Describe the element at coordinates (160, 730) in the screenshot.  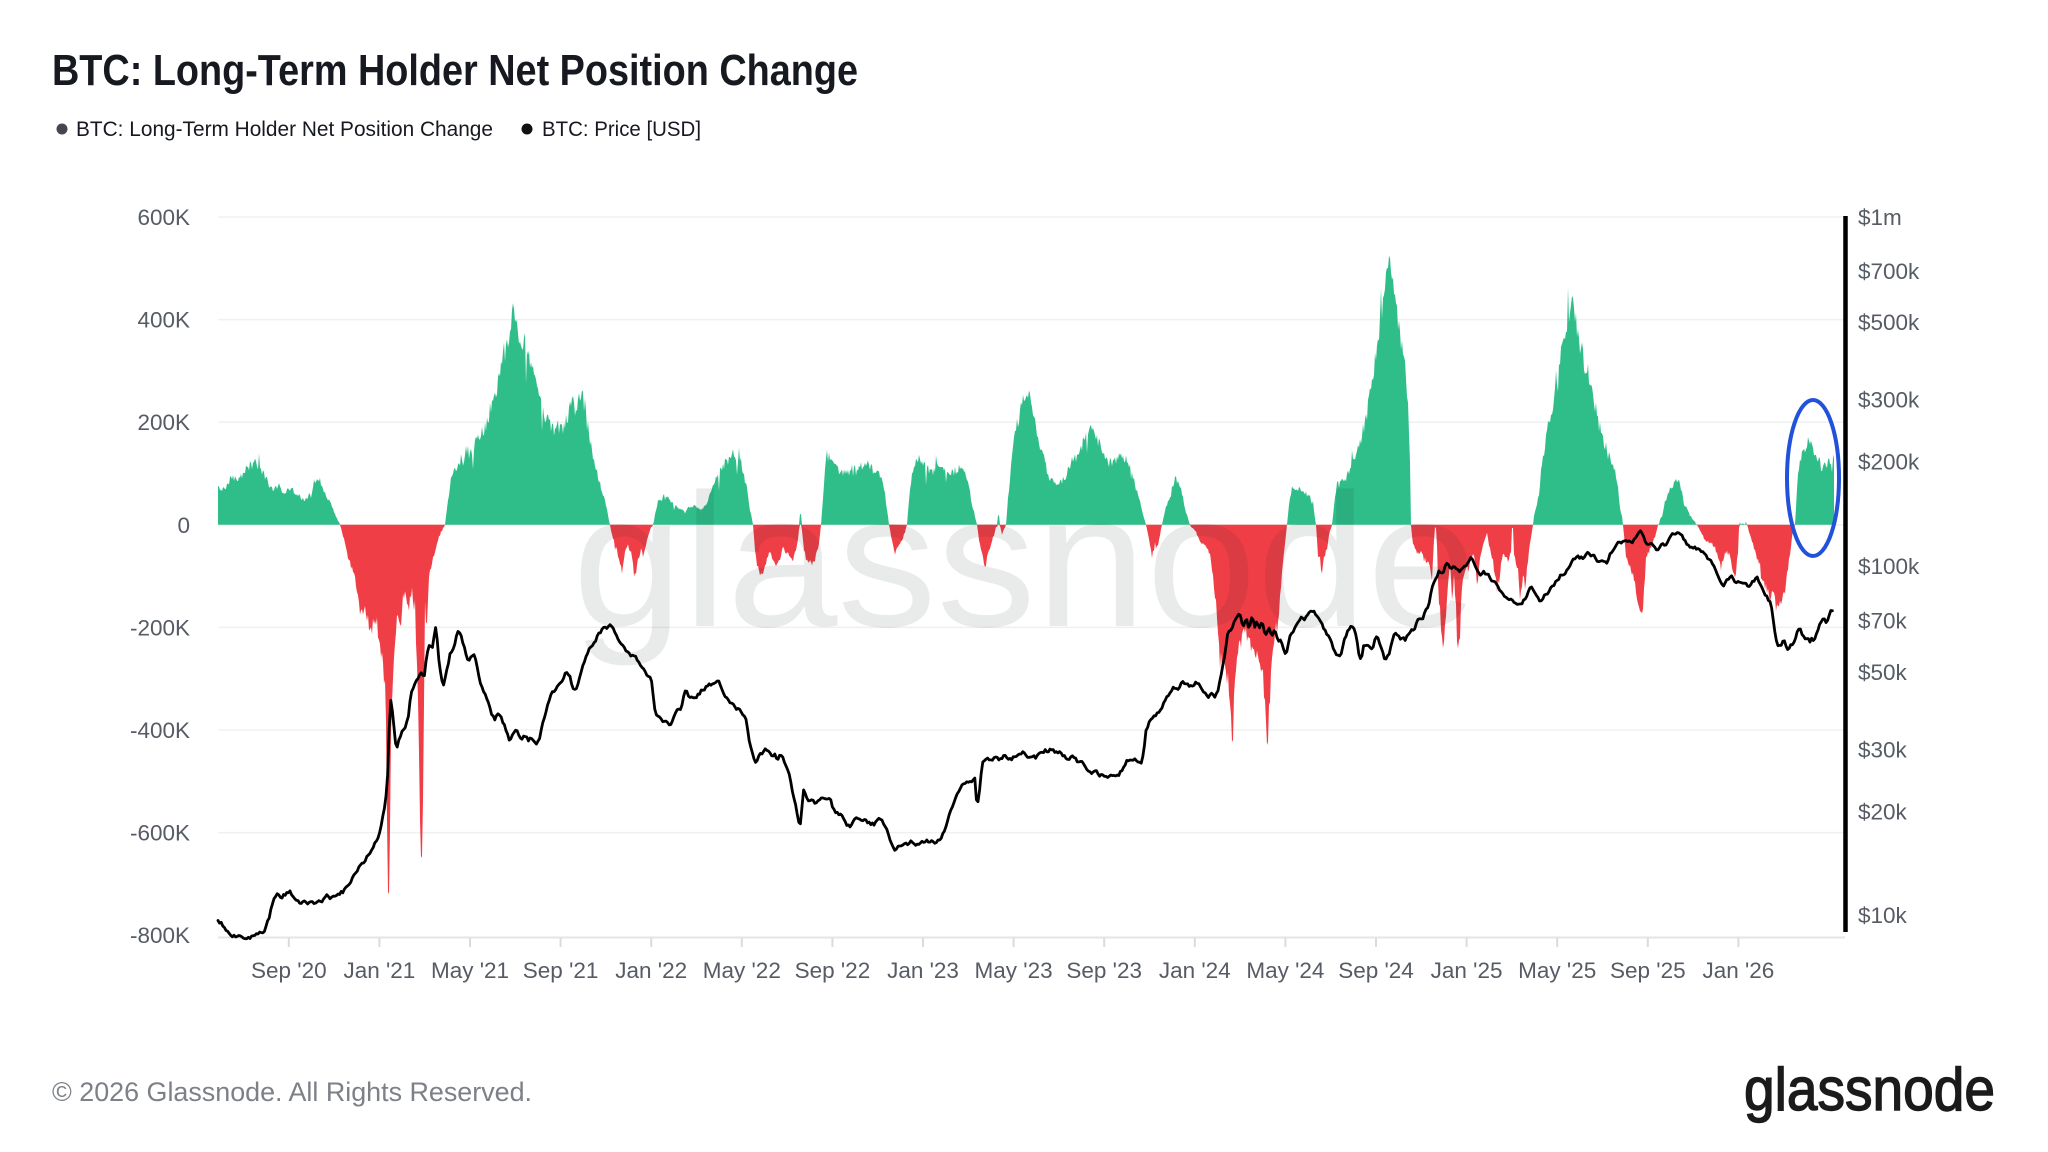
I see `svg-text: -400K` at that location.